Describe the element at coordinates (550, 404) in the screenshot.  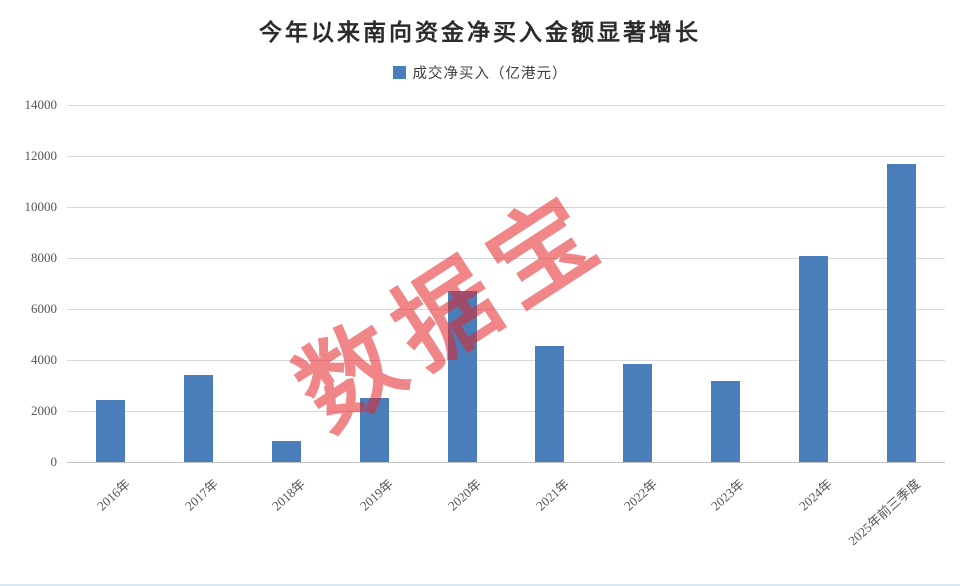
I see `bar-2021年` at that location.